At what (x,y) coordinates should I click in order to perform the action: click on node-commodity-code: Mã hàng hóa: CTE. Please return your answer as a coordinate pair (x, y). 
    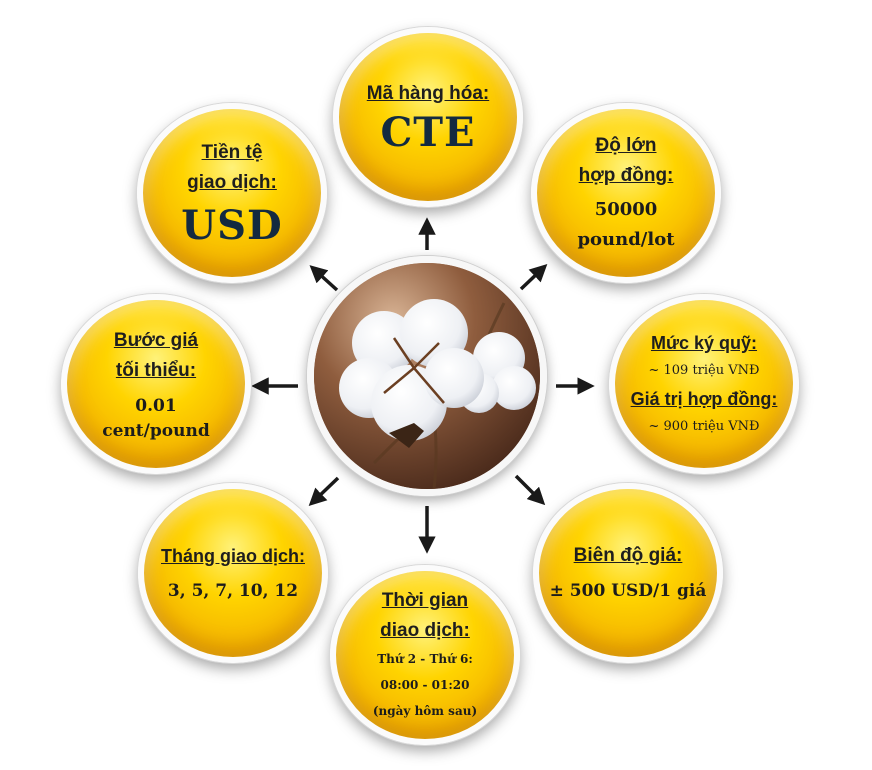
    Looking at the image, I should click on (428, 117).